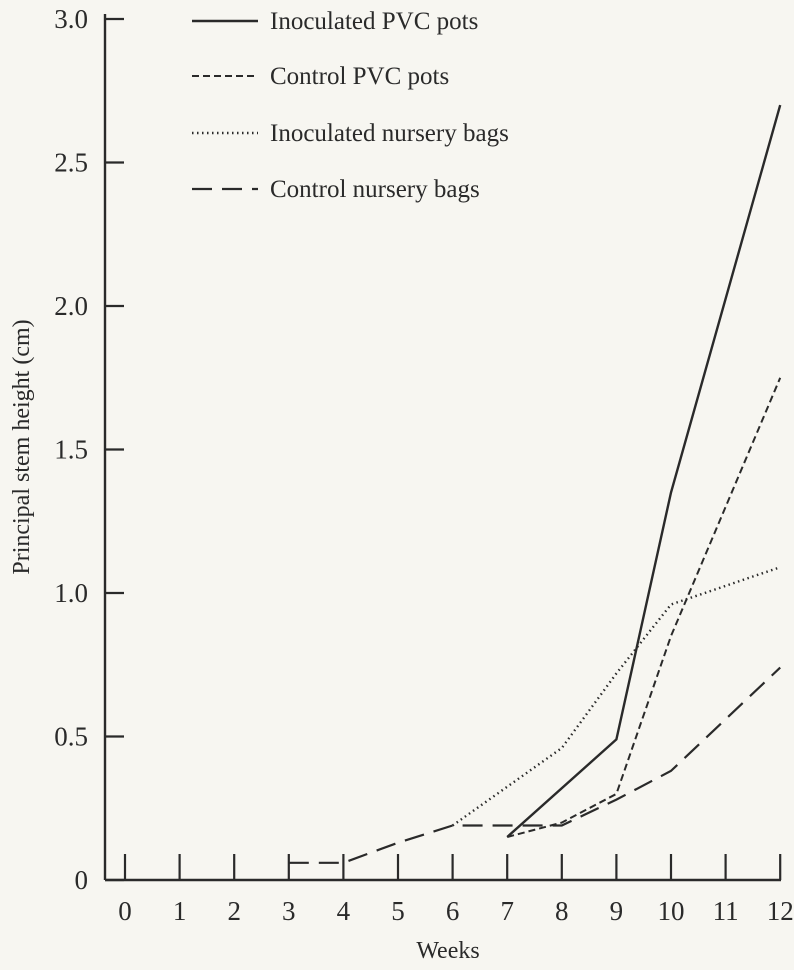  I want to click on x-tick-label: 4, so click(344, 911).